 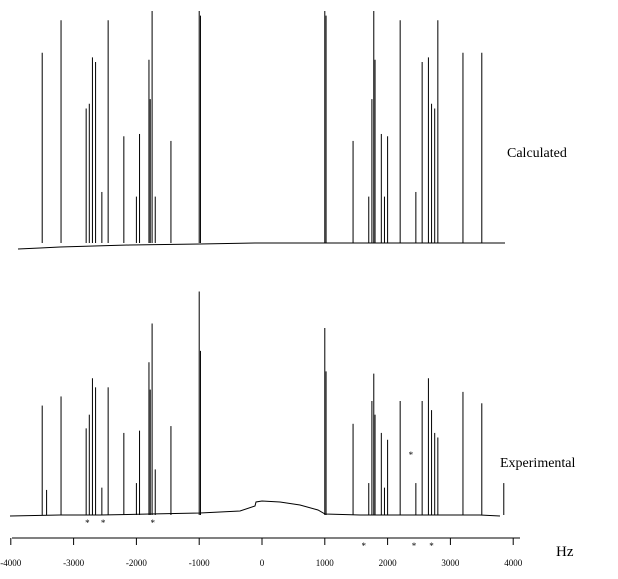 I want to click on x-axis-label: Hz, so click(x=565, y=552).